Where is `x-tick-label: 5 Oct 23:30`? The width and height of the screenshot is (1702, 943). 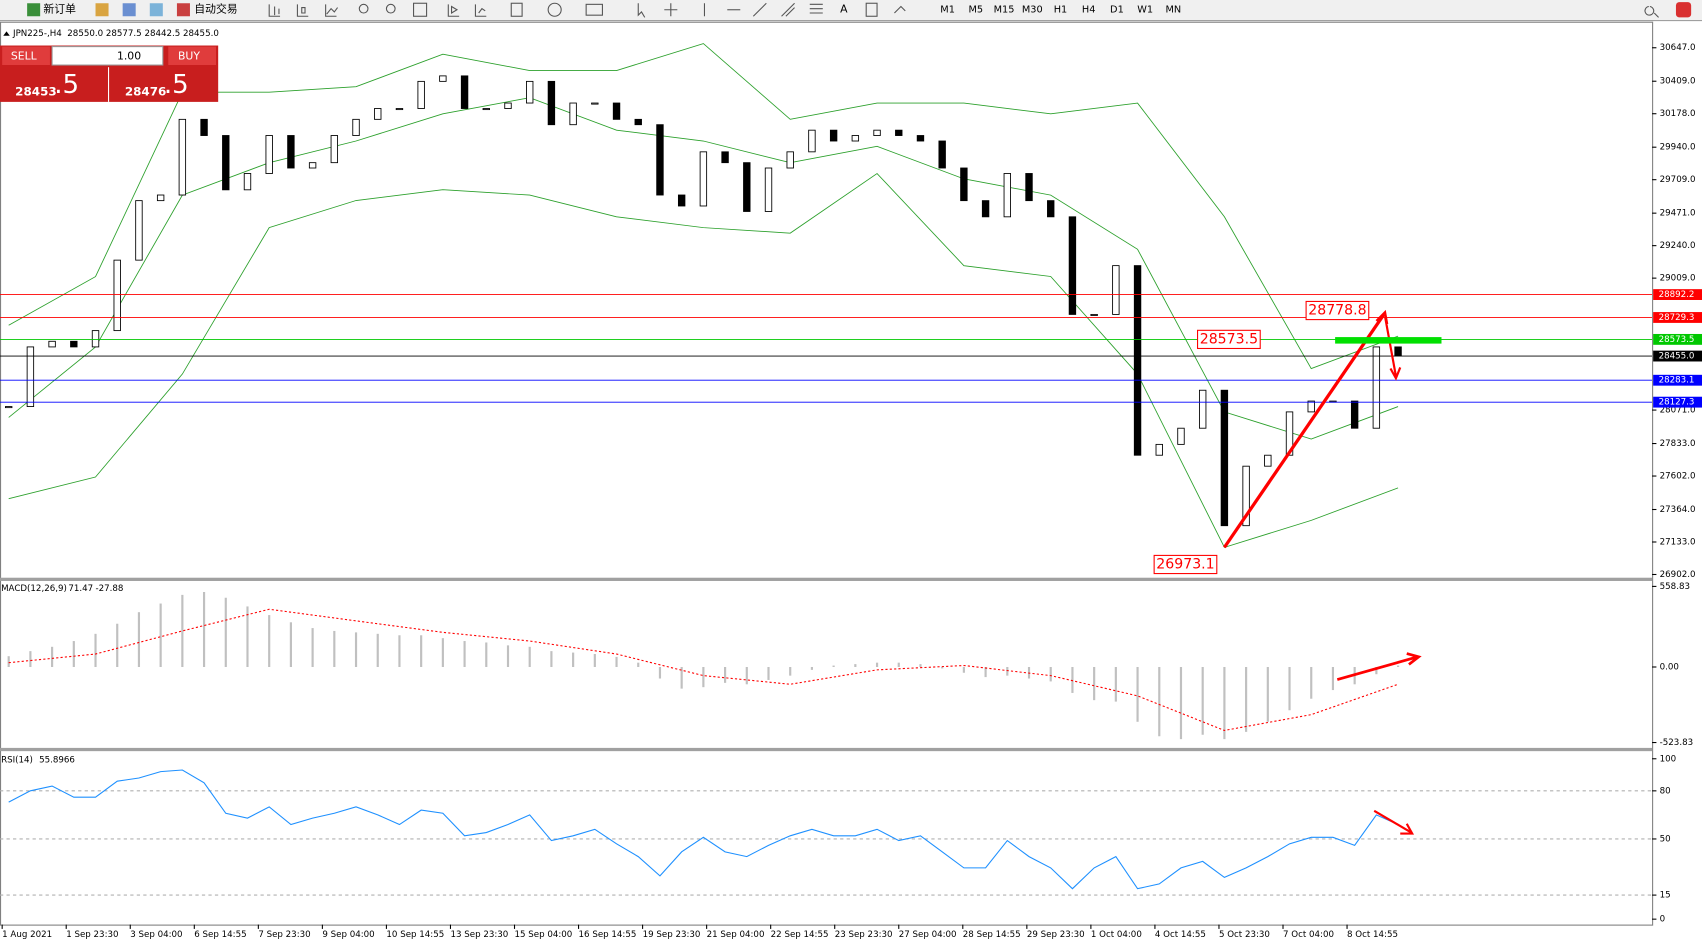
x-tick-label: 5 Oct 23:30 is located at coordinates (1244, 935).